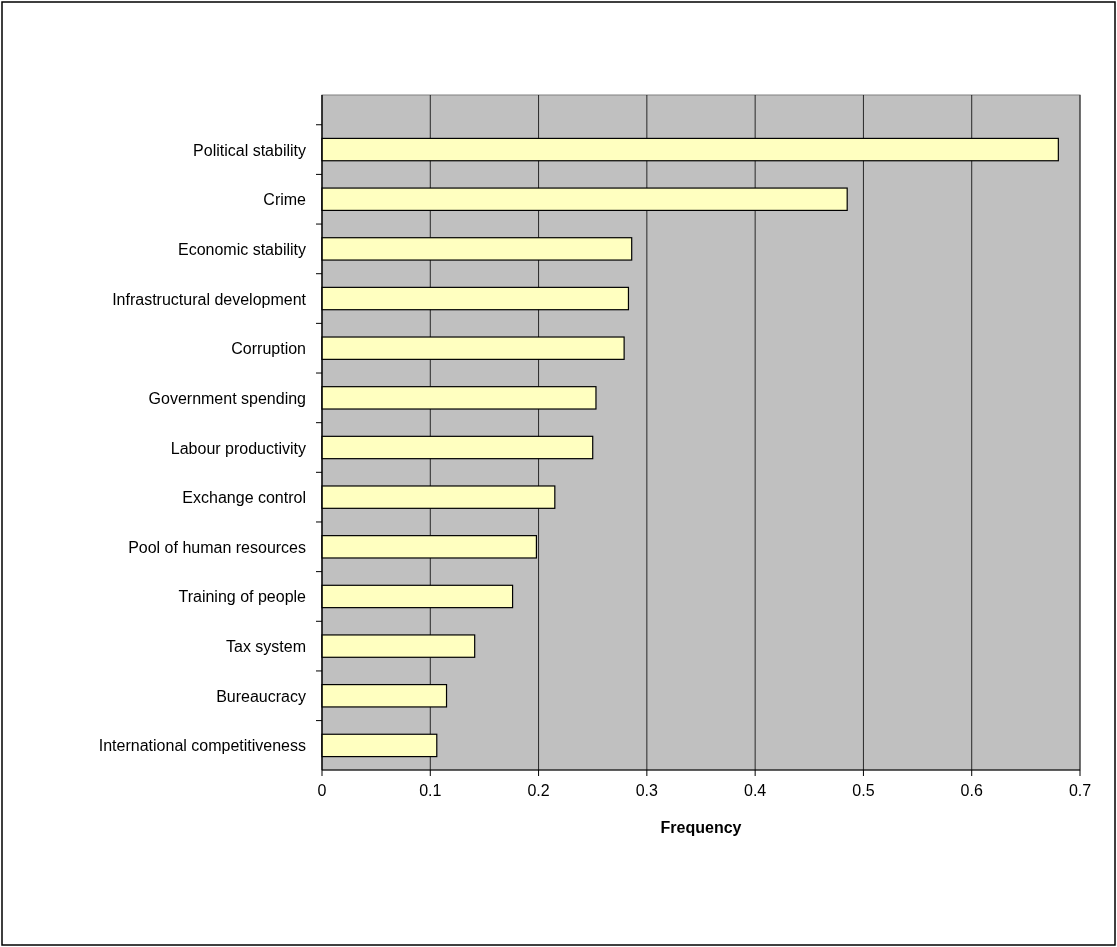 The image size is (1117, 947). Describe the element at coordinates (227, 398) in the screenshot. I see `y-tick-label: Government spending` at that location.